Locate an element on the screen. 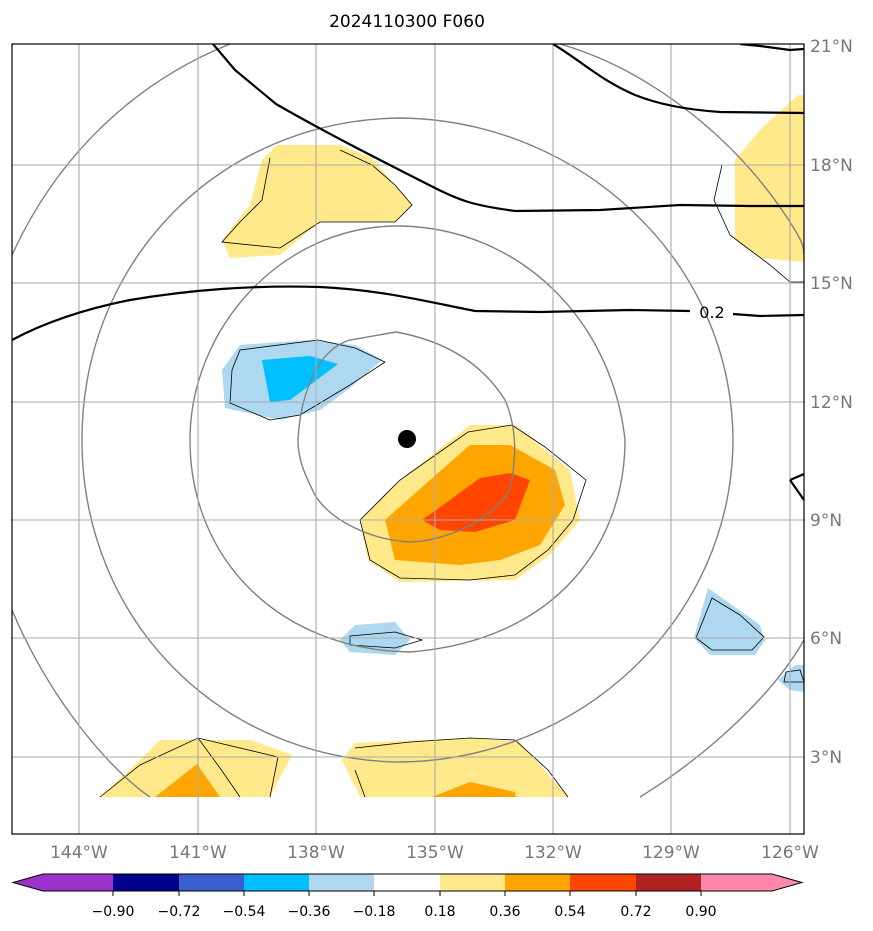 The height and width of the screenshot is (931, 873). lon-label: 135°W is located at coordinates (435, 853).